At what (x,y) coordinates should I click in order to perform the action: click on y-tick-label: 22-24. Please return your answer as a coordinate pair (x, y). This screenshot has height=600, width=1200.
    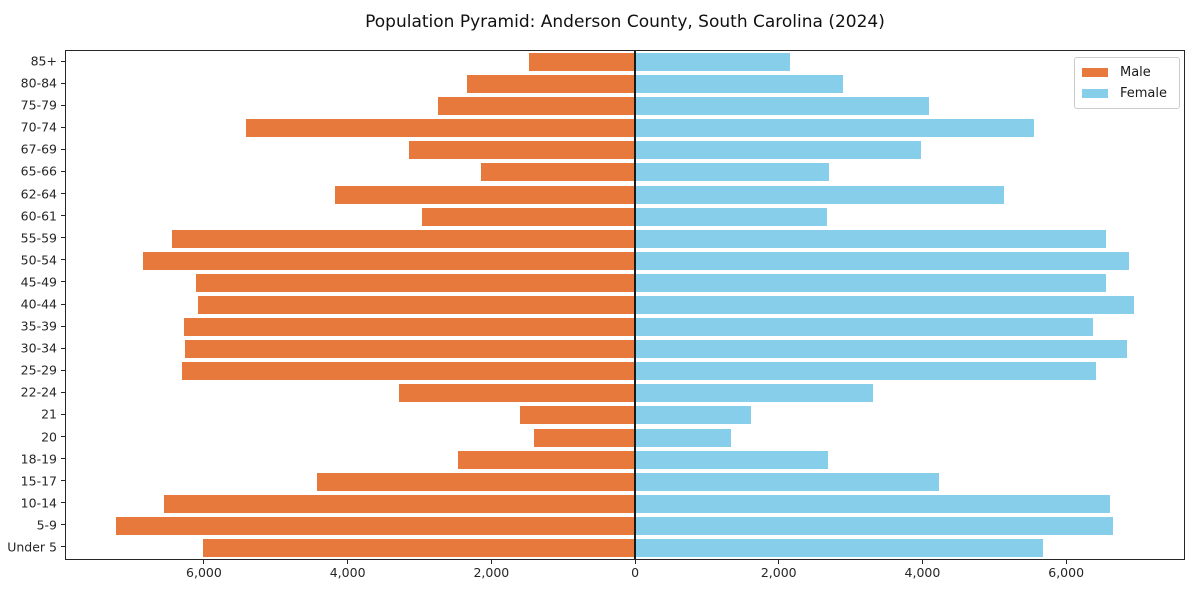
    Looking at the image, I should click on (38, 392).